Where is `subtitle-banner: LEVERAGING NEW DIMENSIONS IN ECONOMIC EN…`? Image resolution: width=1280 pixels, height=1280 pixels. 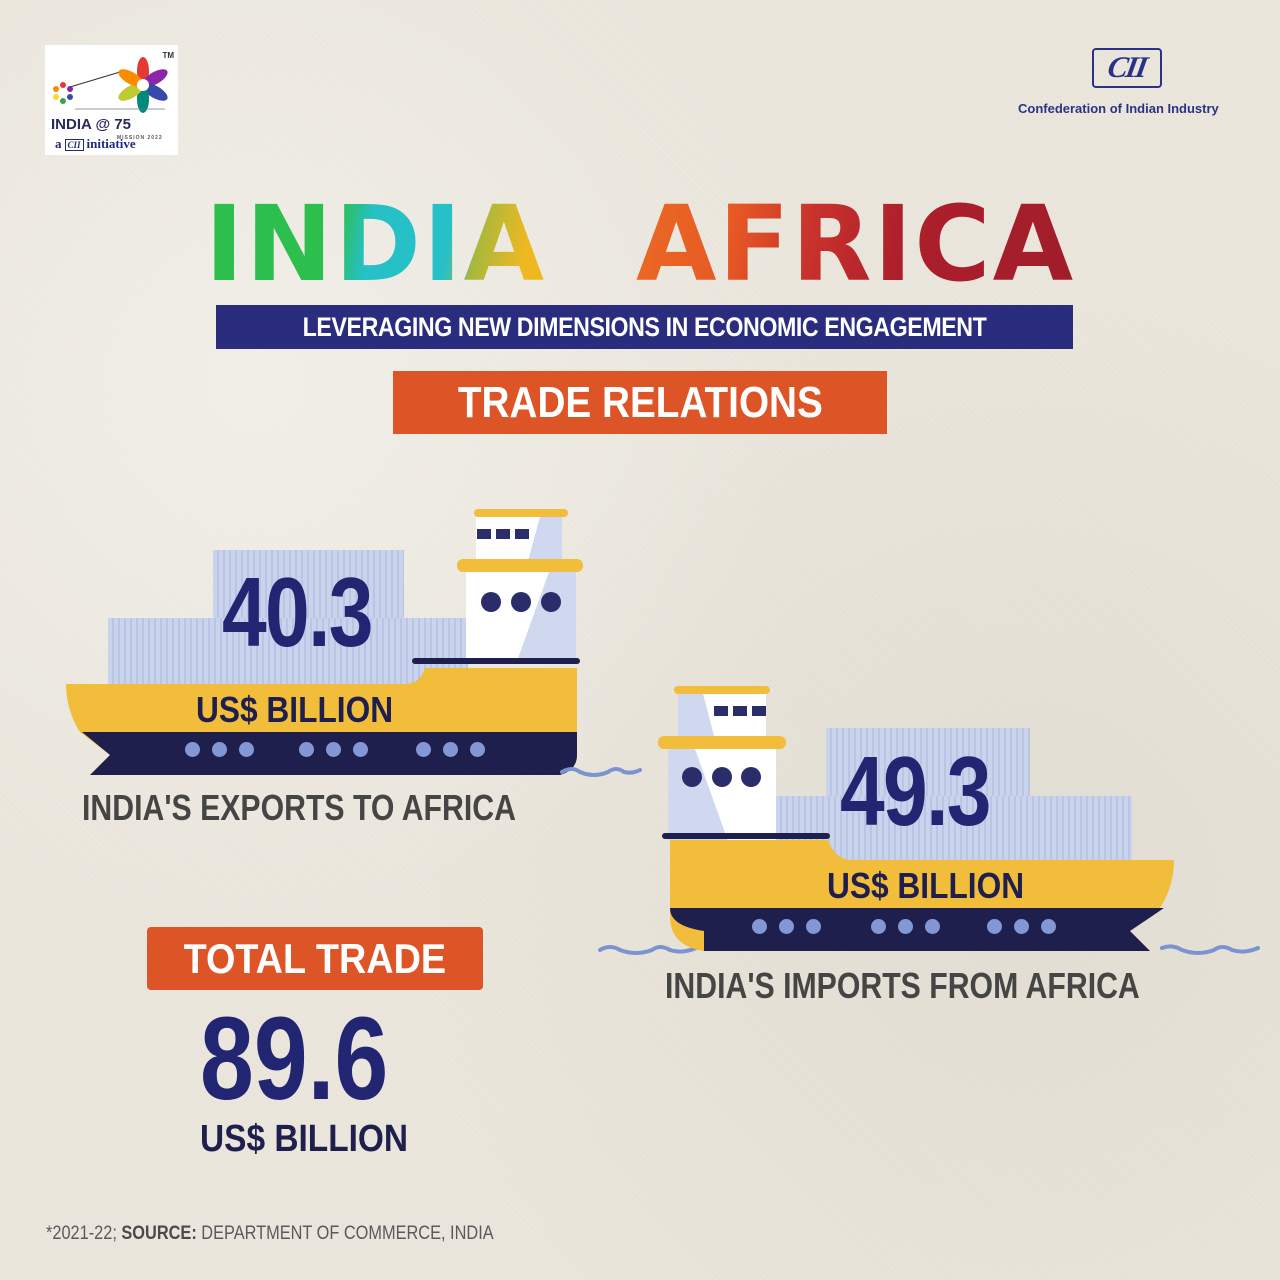
subtitle-banner: LEVERAGING NEW DIMENSIONS IN ECONOMIC EN… is located at coordinates (644, 327).